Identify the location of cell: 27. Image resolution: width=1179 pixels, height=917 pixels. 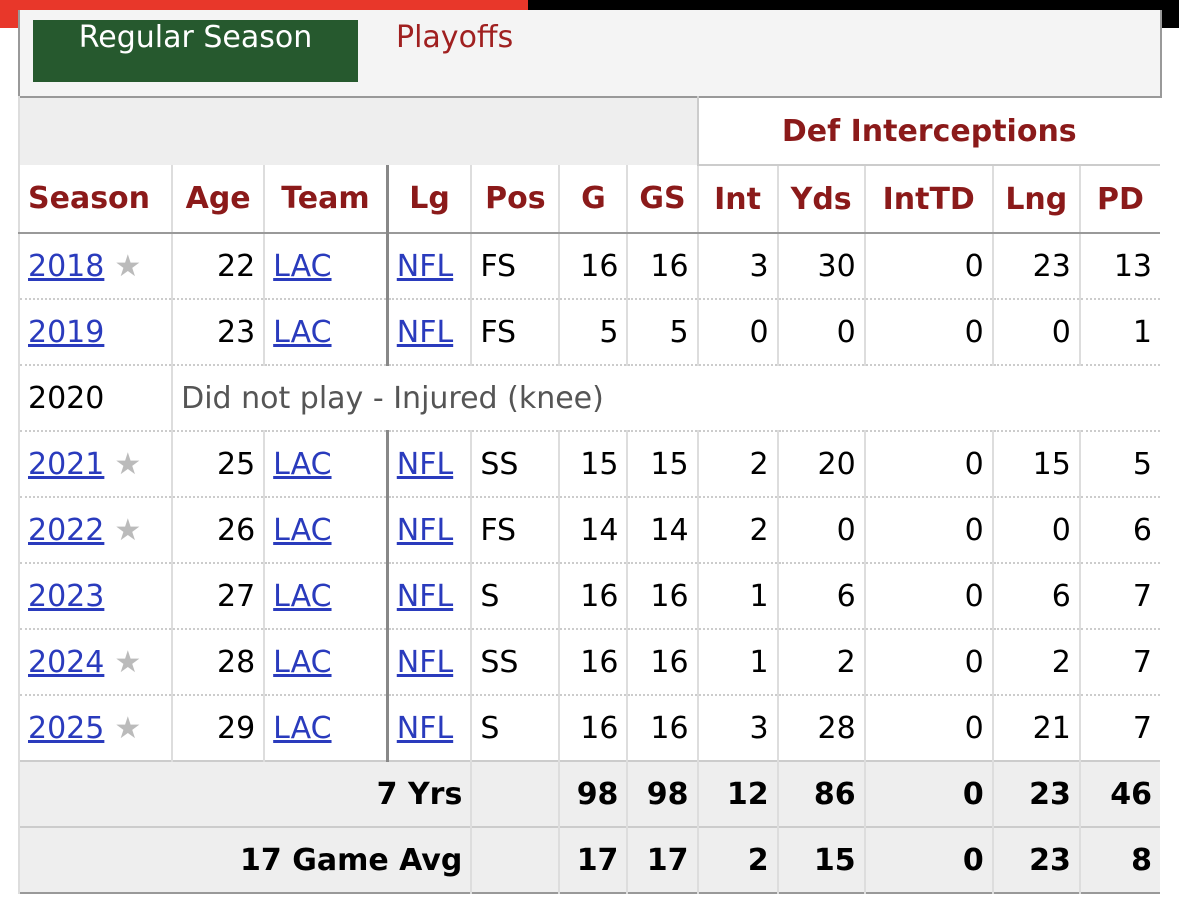
(218, 595).